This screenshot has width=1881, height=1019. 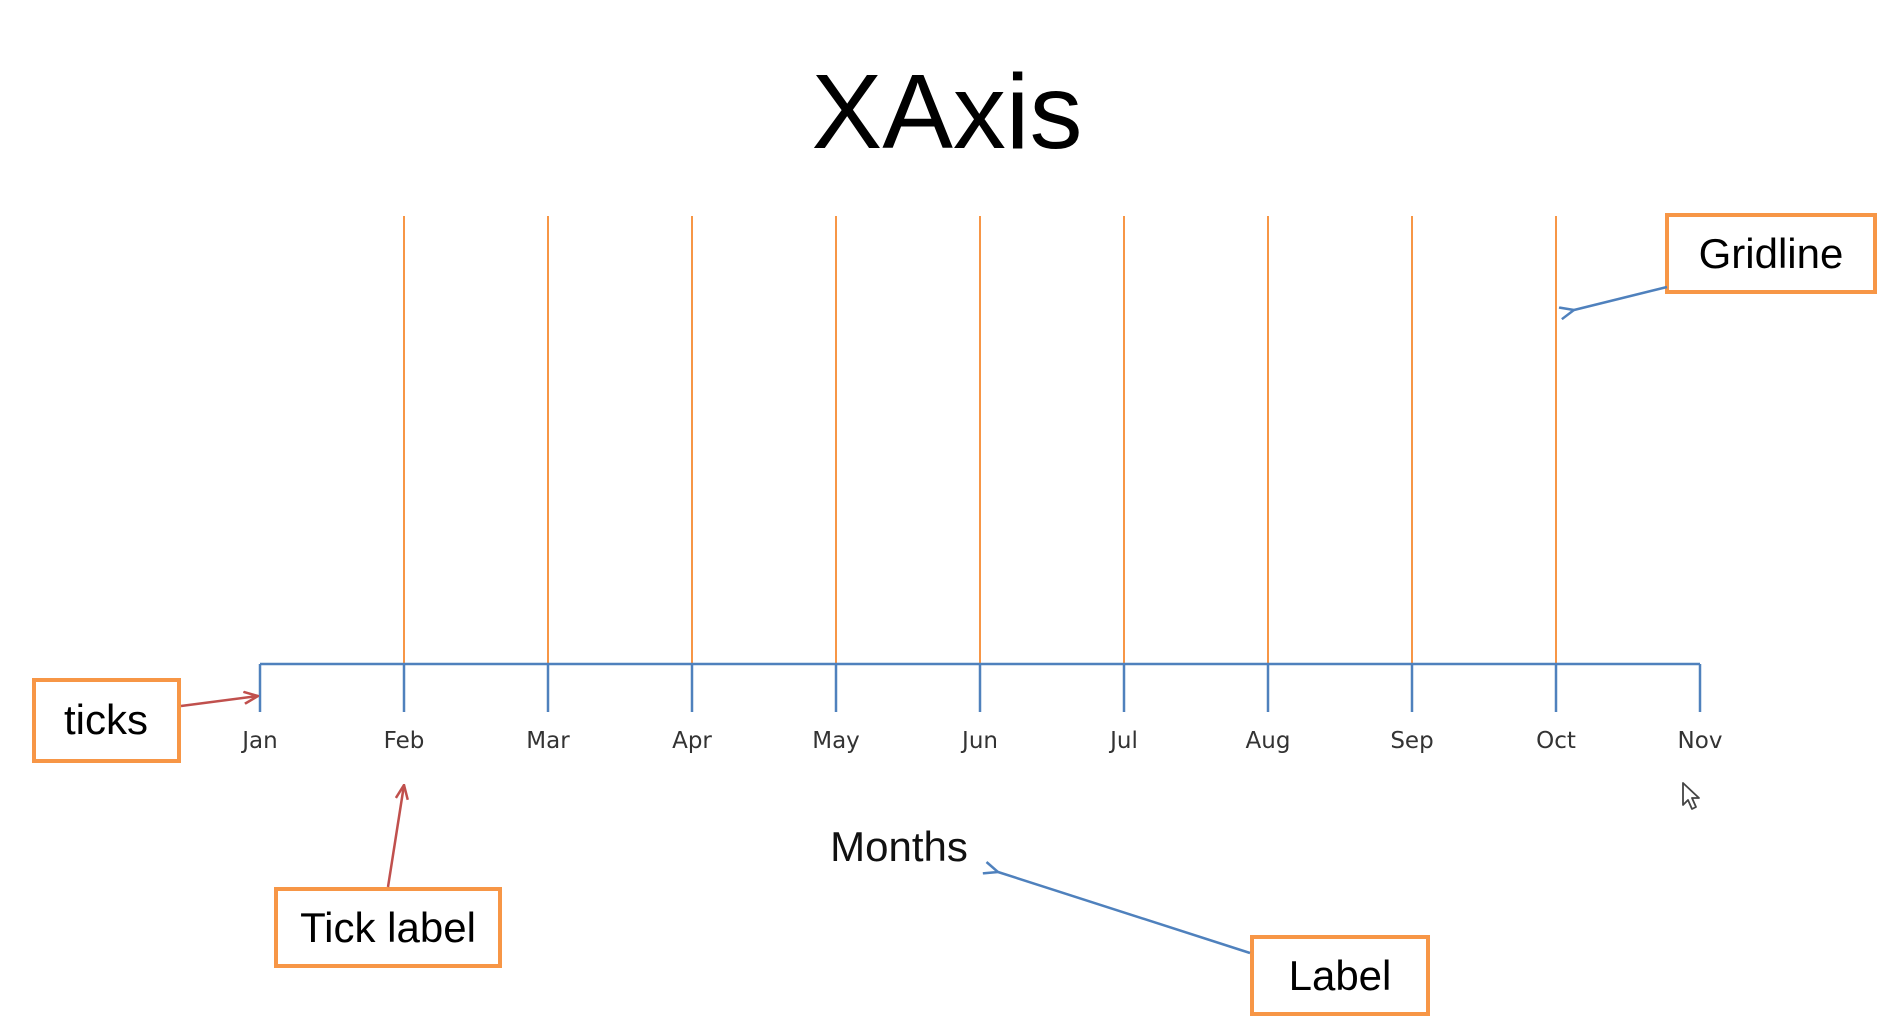 I want to click on tick-label: Apr, so click(x=692, y=741).